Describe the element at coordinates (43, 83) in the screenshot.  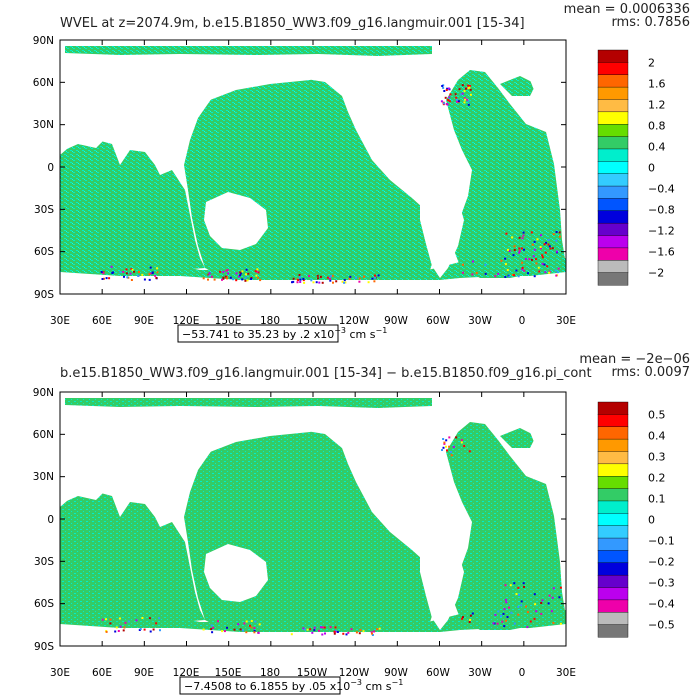
I see `lat-label: 60N` at that location.